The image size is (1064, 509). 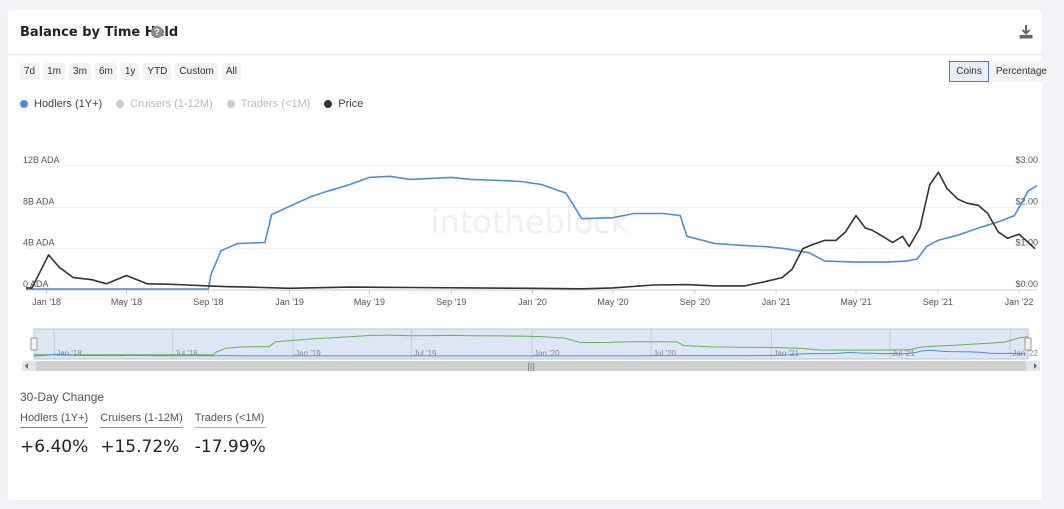 What do you see at coordinates (157, 32) in the screenshot?
I see `question-circle-icon: ?` at bounding box center [157, 32].